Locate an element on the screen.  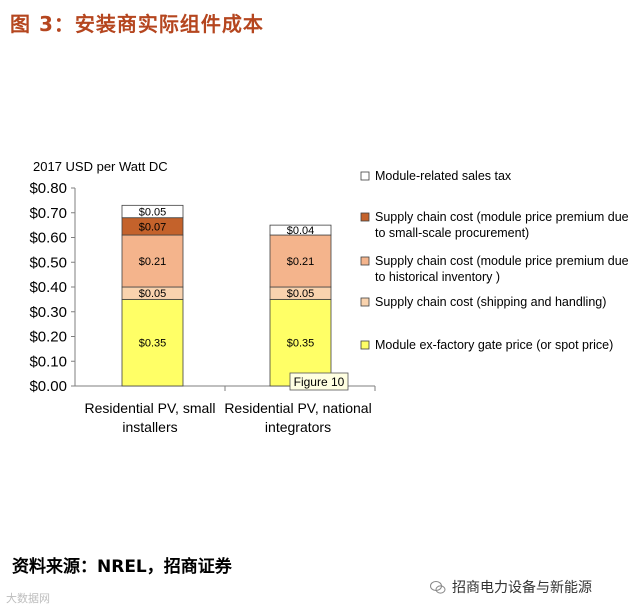
wechat-icon is located at coordinates (438, 587).